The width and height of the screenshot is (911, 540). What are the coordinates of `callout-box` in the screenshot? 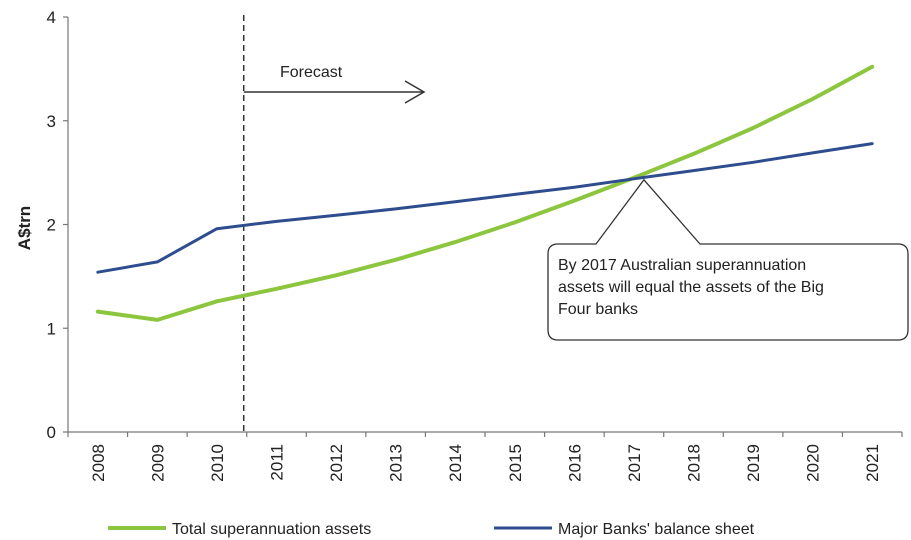 It's located at (728, 259).